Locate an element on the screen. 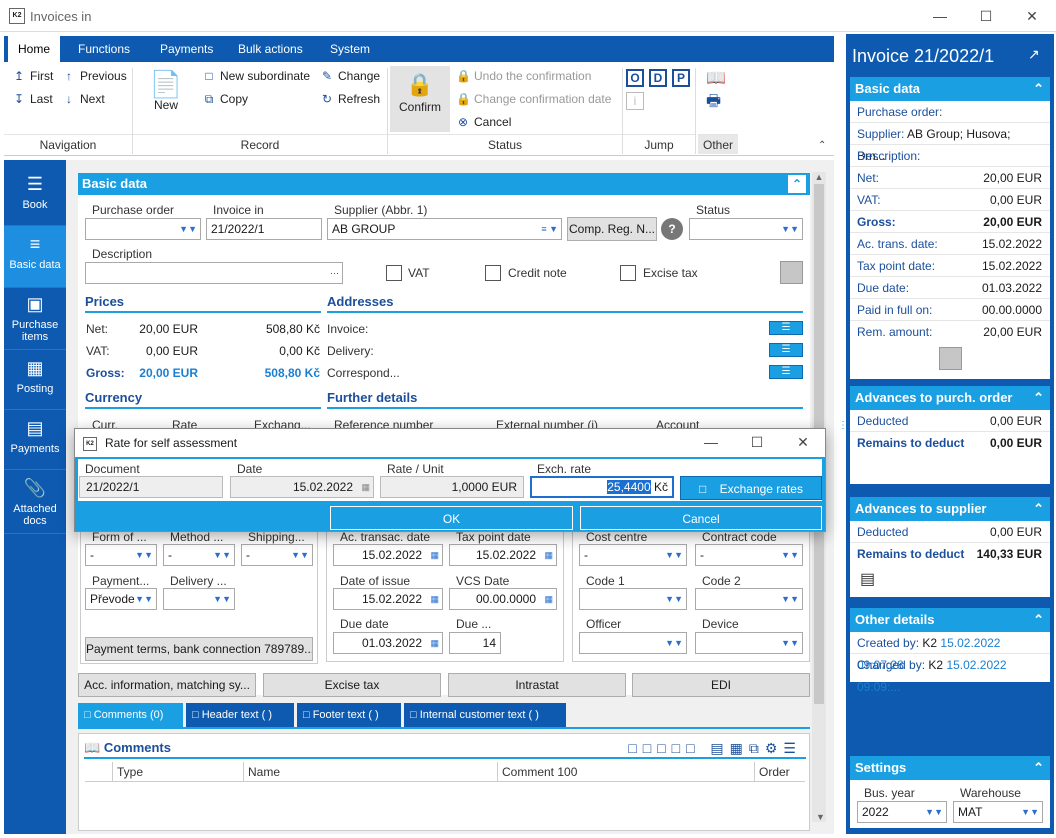 The image size is (1056, 838). new-button: 📄 New is located at coordinates (166, 91).